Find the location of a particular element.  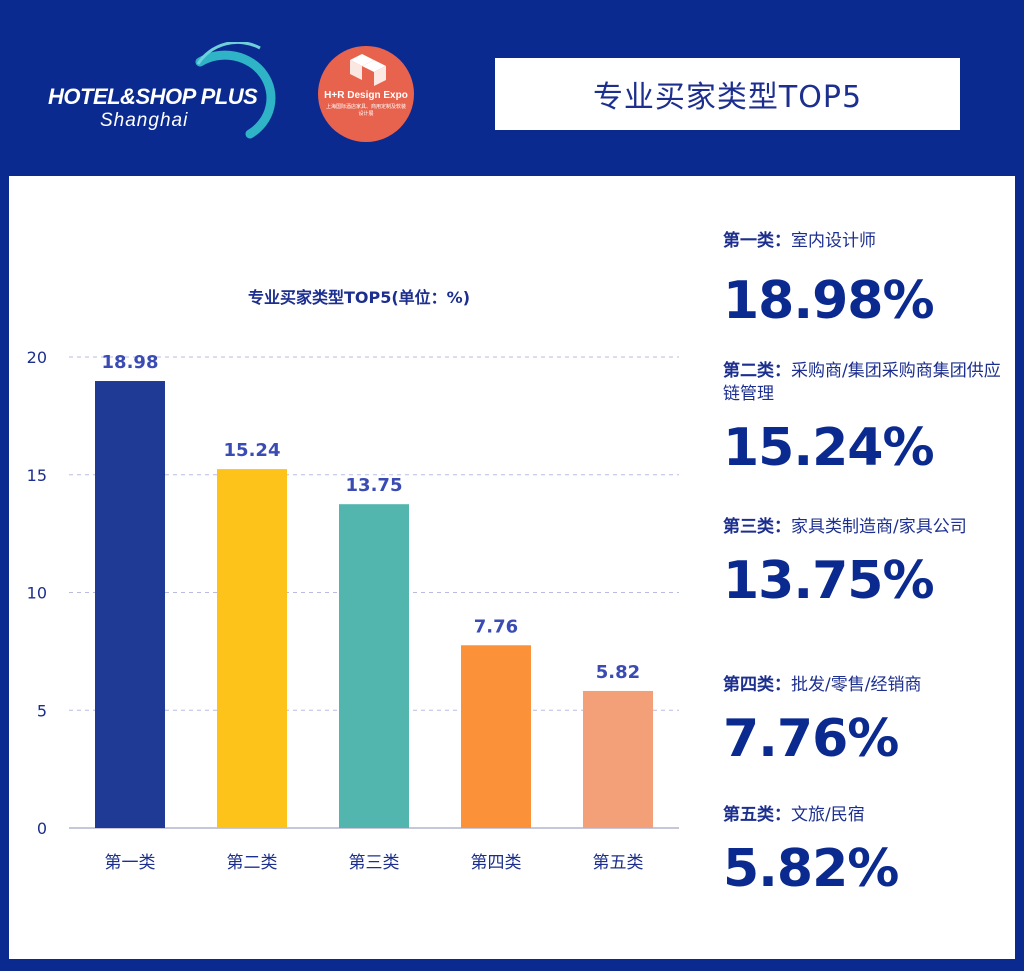

summary-prefix: 第四类： is located at coordinates (757, 685).